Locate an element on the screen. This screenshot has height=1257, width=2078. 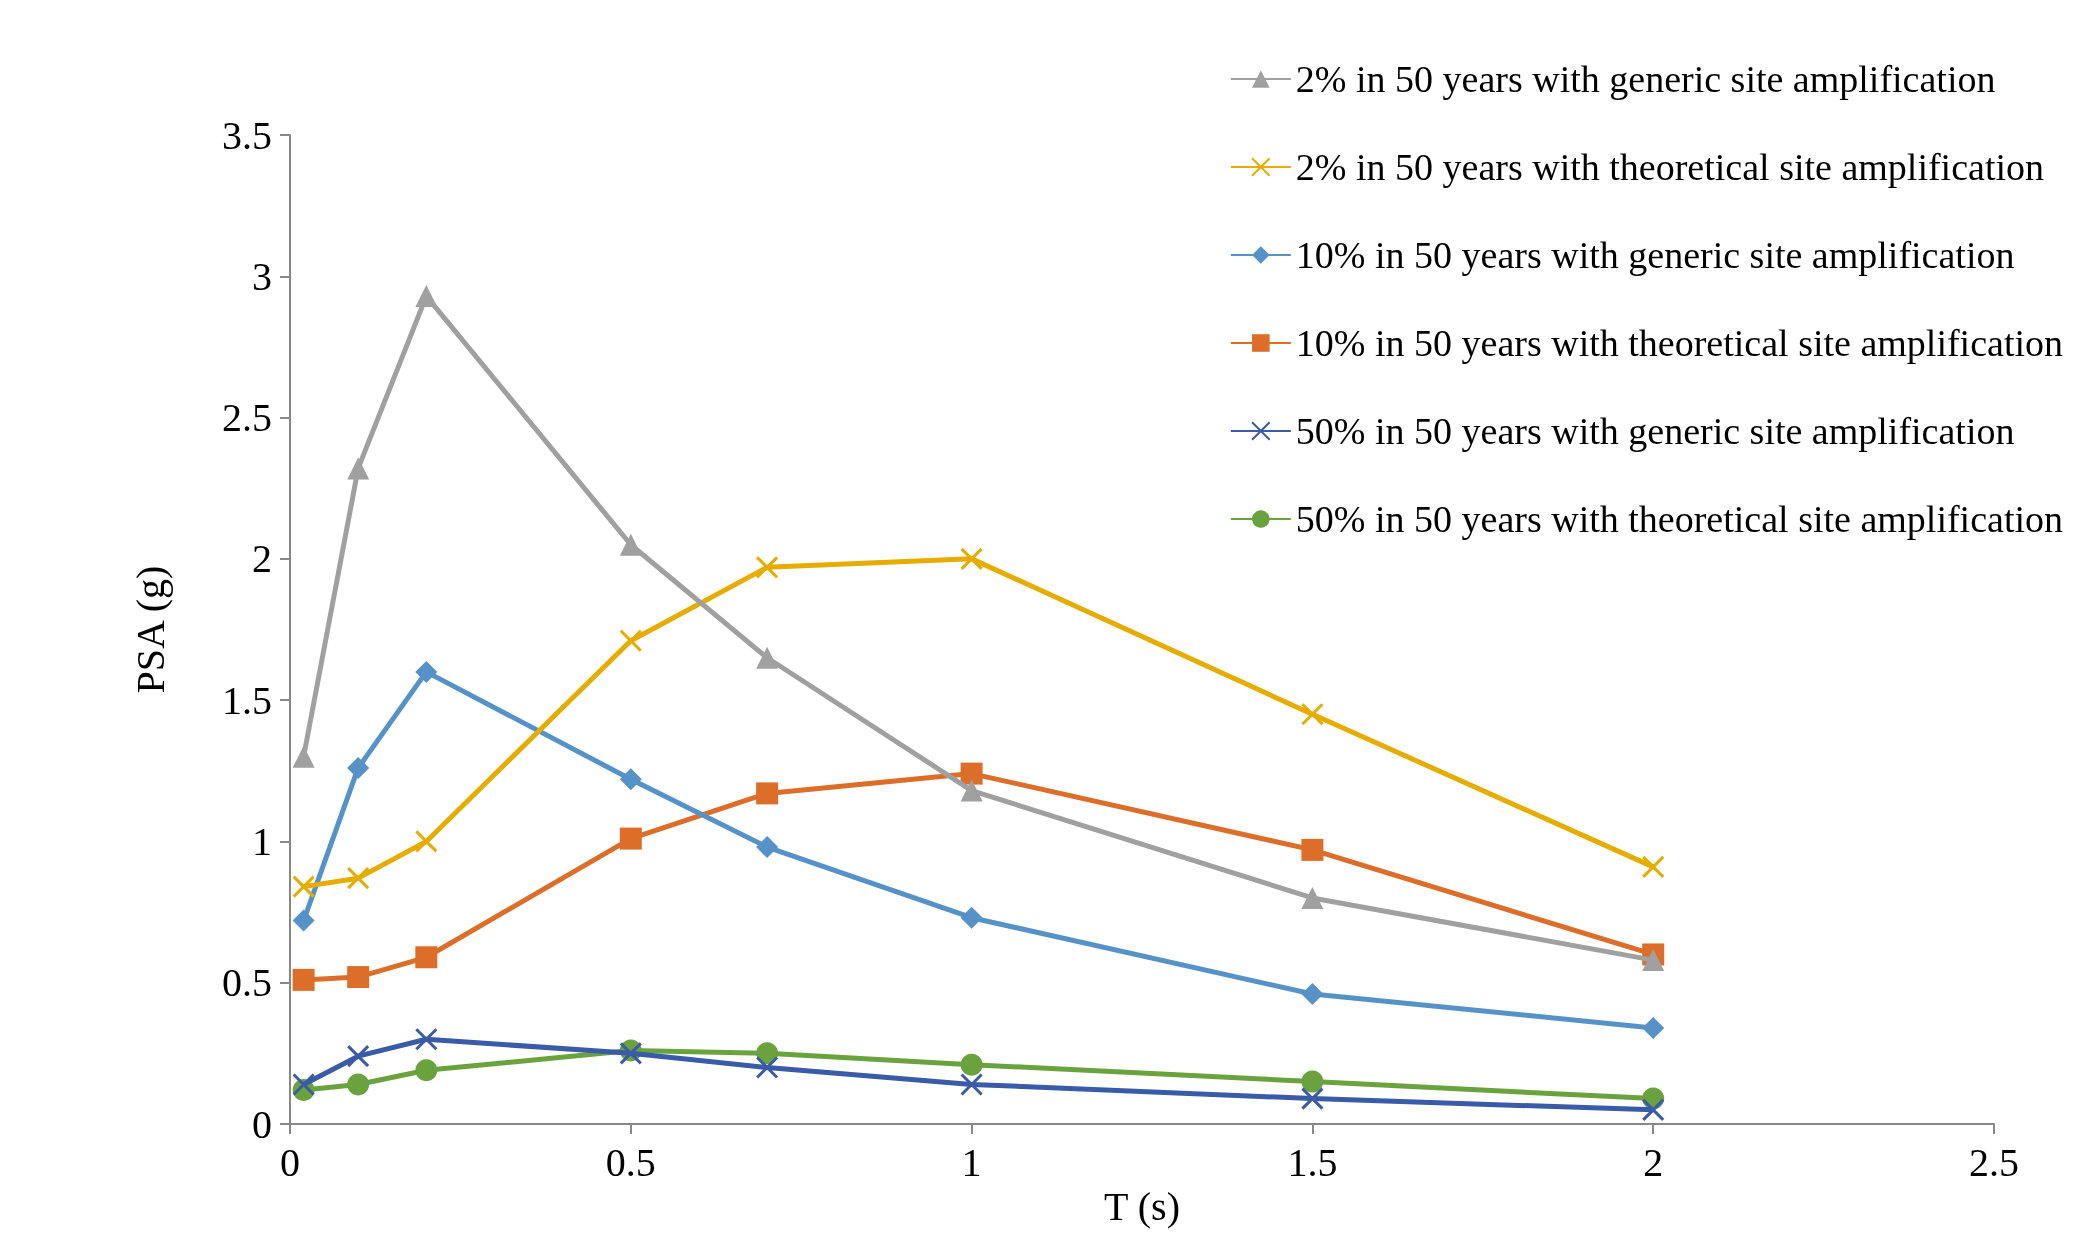
y-tick-label: 2.5 is located at coordinates (247, 418).